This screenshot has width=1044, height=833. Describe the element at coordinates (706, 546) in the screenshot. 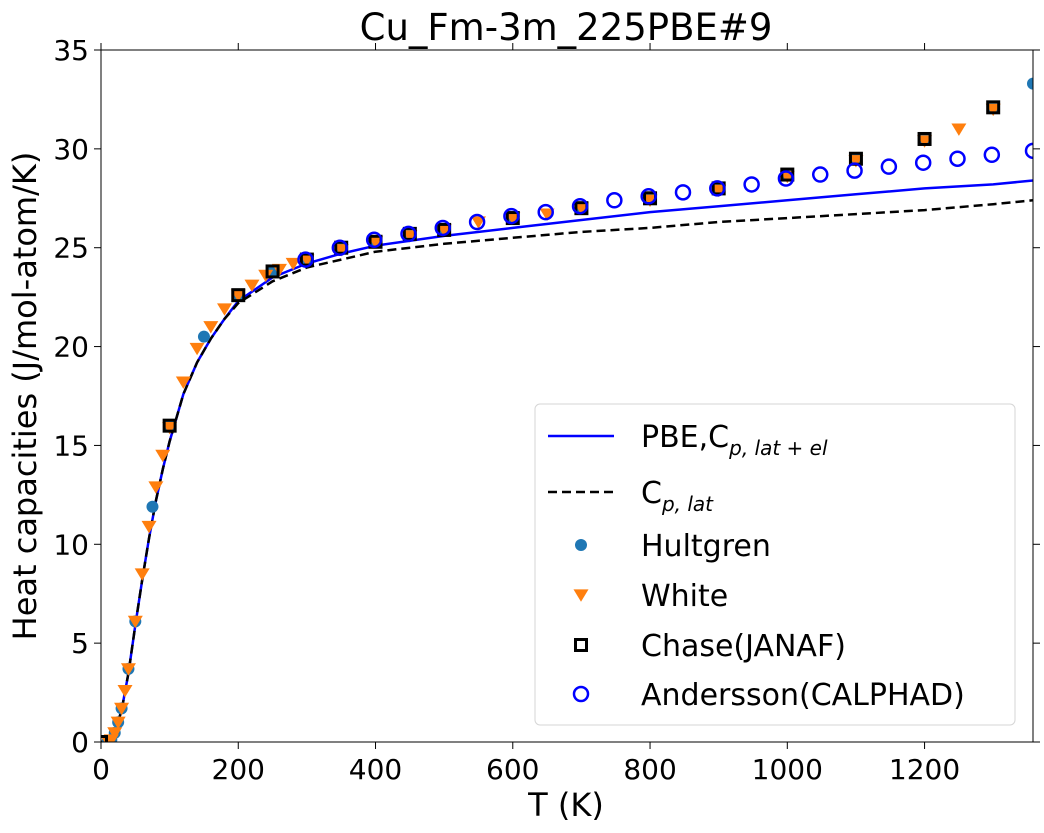

I see `legend-label: Hultgren` at that location.